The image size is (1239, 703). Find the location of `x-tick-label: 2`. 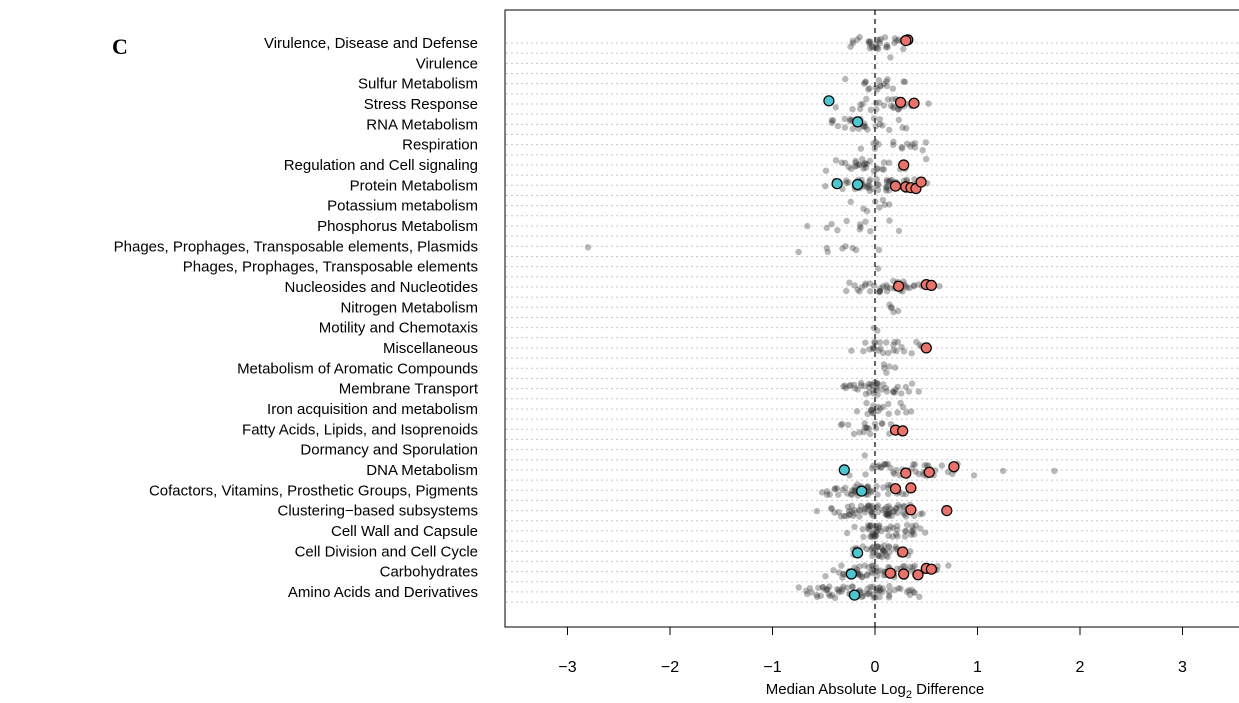

x-tick-label: 2 is located at coordinates (1080, 667).